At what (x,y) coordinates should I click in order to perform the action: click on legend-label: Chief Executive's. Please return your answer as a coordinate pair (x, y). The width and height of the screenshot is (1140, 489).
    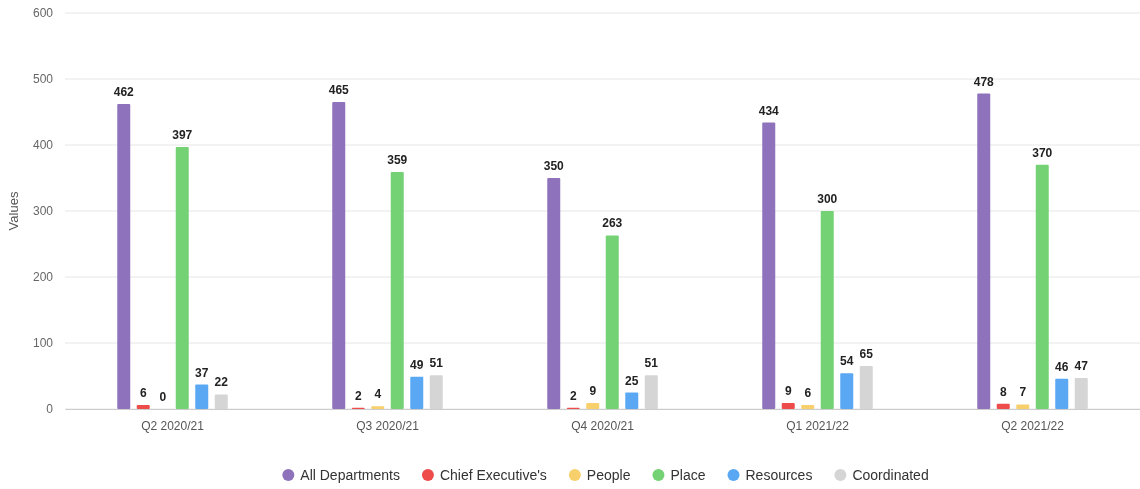
    Looking at the image, I should click on (493, 475).